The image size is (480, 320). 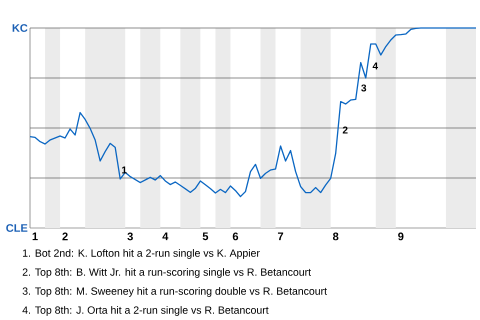 I want to click on x-tick-label: 1, so click(x=35, y=236).